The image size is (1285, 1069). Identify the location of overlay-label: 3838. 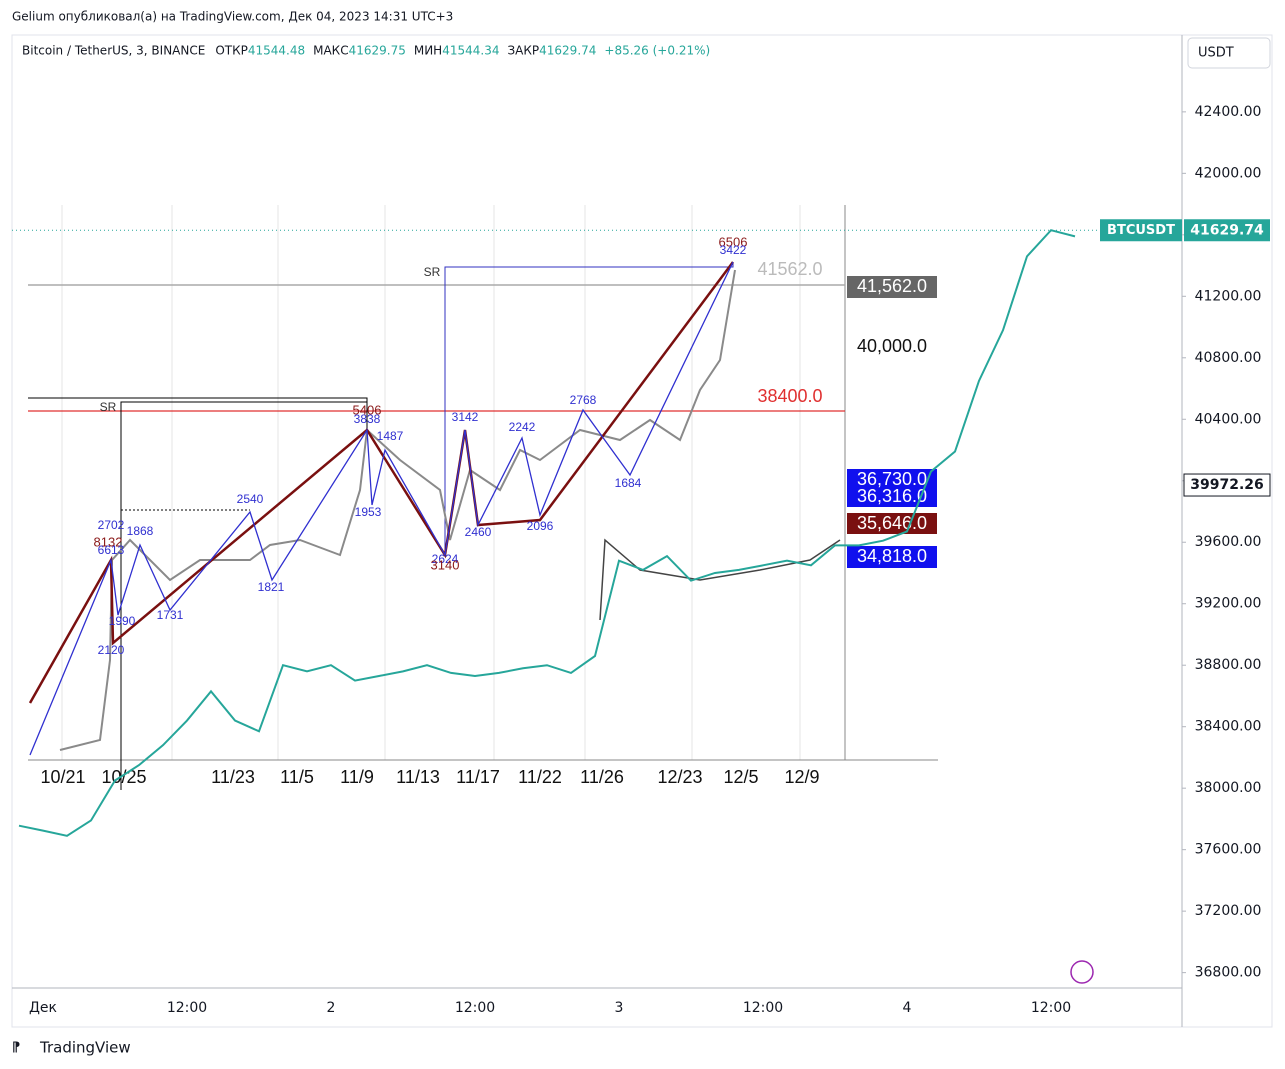
(367, 419).